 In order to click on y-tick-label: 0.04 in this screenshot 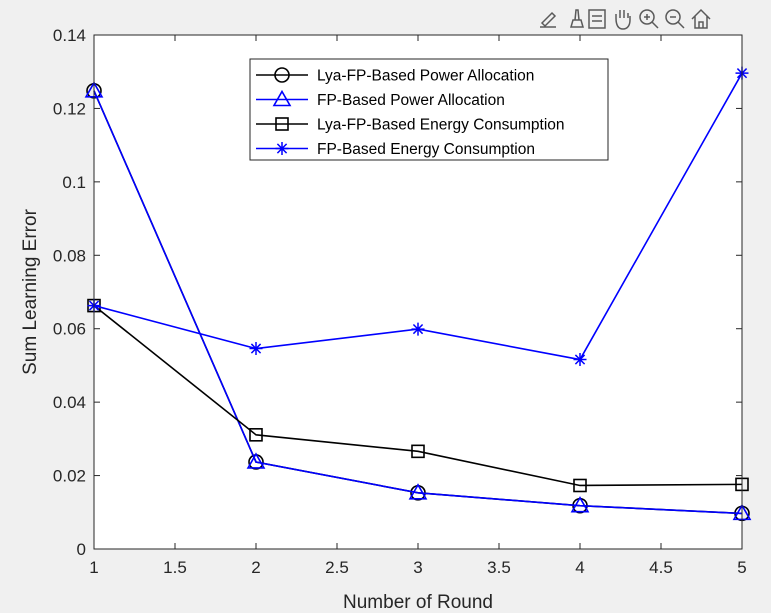, I will do `click(69, 402)`.